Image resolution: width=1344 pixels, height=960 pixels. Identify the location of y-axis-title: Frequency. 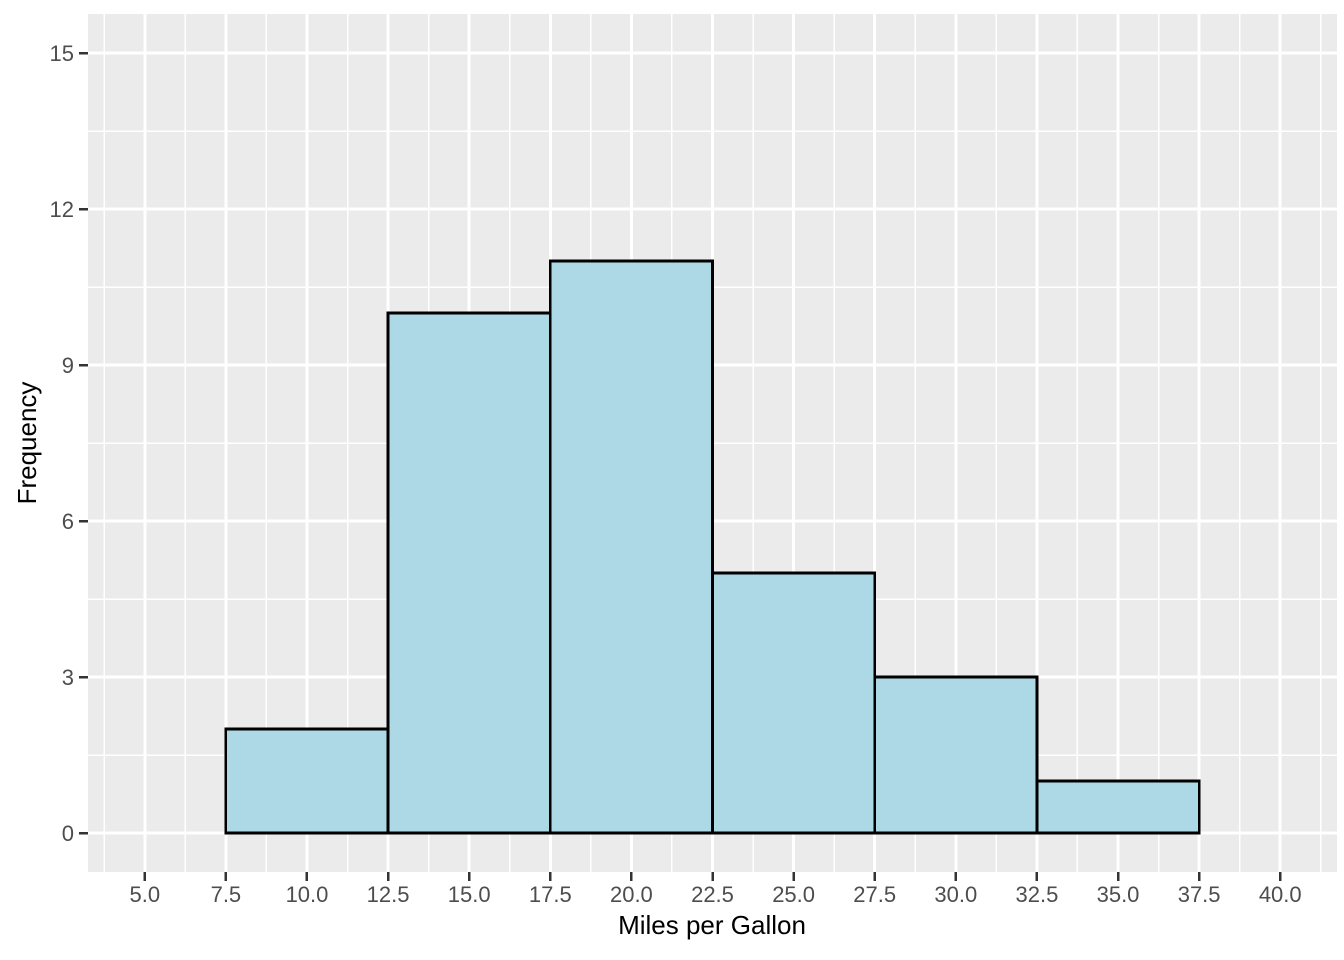
(27, 443).